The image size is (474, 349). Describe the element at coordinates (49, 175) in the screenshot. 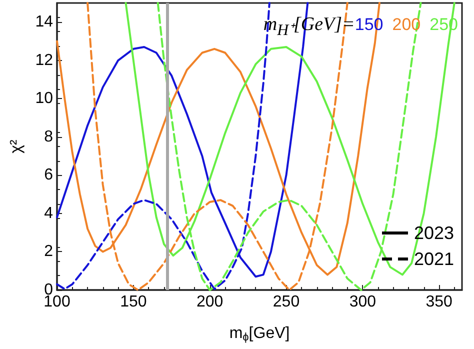

I see `y-tick-label: 6` at that location.